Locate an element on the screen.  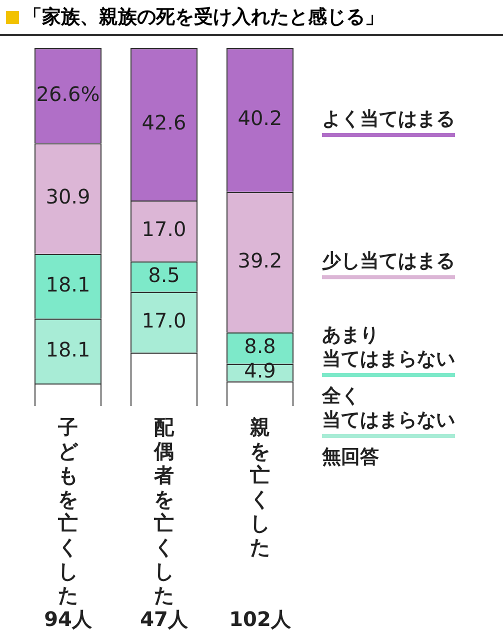
data-label: 42.6 is located at coordinates (164, 122).